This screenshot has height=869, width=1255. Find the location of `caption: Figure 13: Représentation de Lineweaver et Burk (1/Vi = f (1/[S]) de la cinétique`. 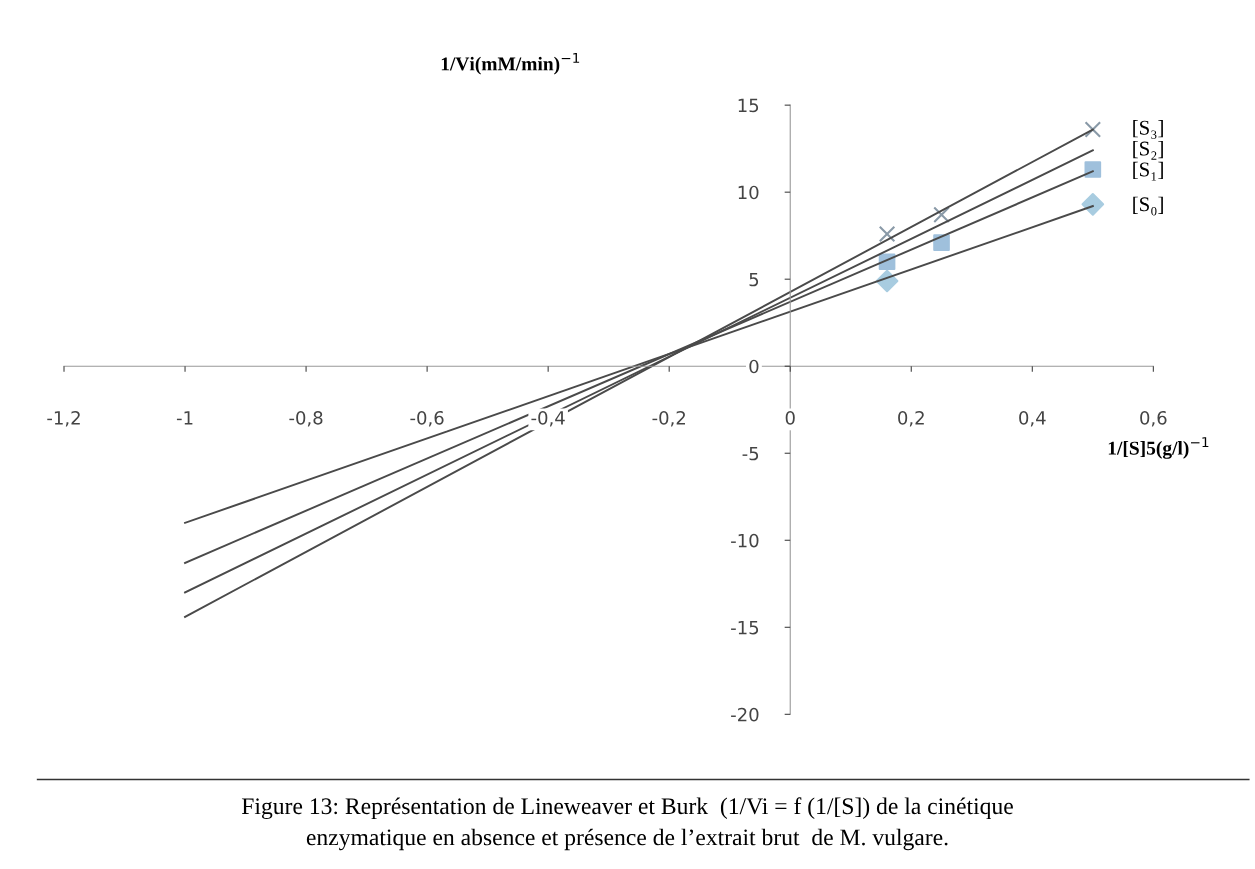

caption: Figure 13: Représentation de Lineweaver et Burk (1/Vi = f (1/[S]) de la cinétique is located at coordinates (627, 808).